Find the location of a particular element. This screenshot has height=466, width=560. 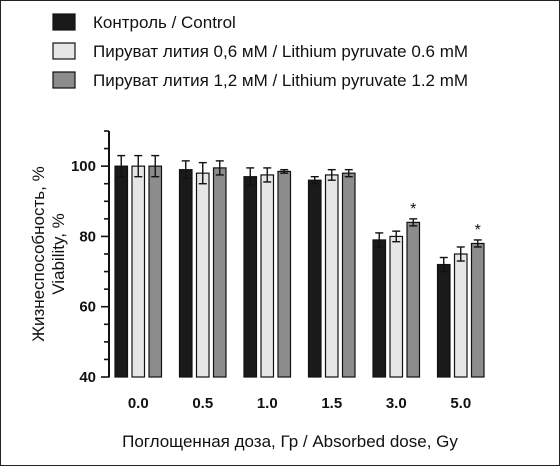

y-tick-label: 40 is located at coordinates (87, 377).